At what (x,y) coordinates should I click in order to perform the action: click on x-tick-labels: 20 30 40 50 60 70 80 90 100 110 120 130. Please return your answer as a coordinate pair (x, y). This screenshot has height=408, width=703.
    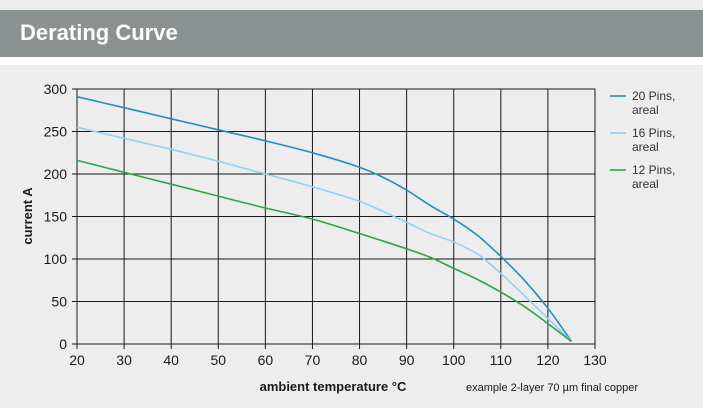
    Looking at the image, I should click on (338, 360).